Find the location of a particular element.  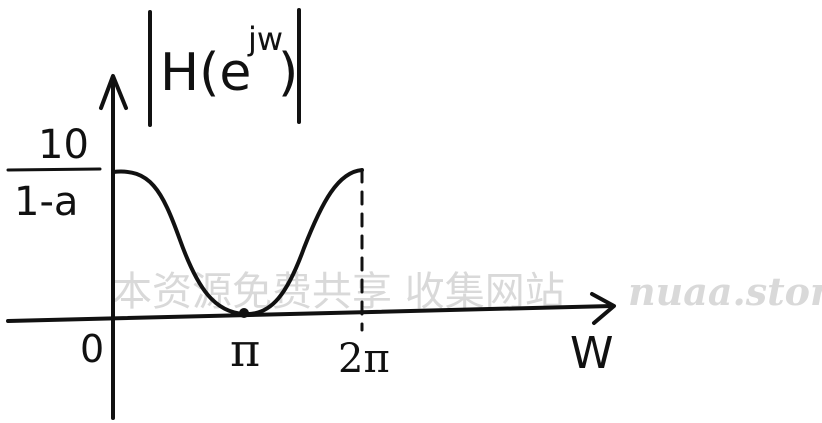

y-axis-arrowhead is located at coordinates (113, 92).